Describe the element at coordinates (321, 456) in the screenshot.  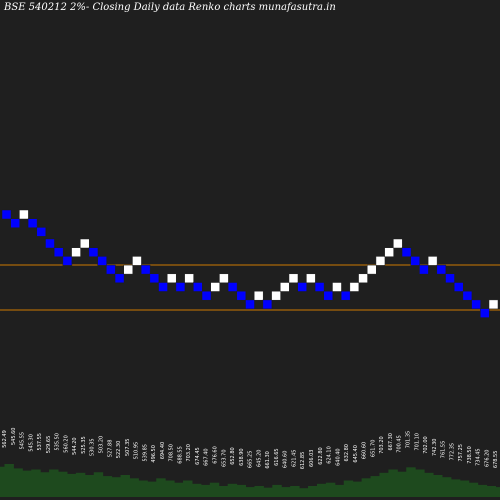
I see `tick-label: 622.80` at that location.